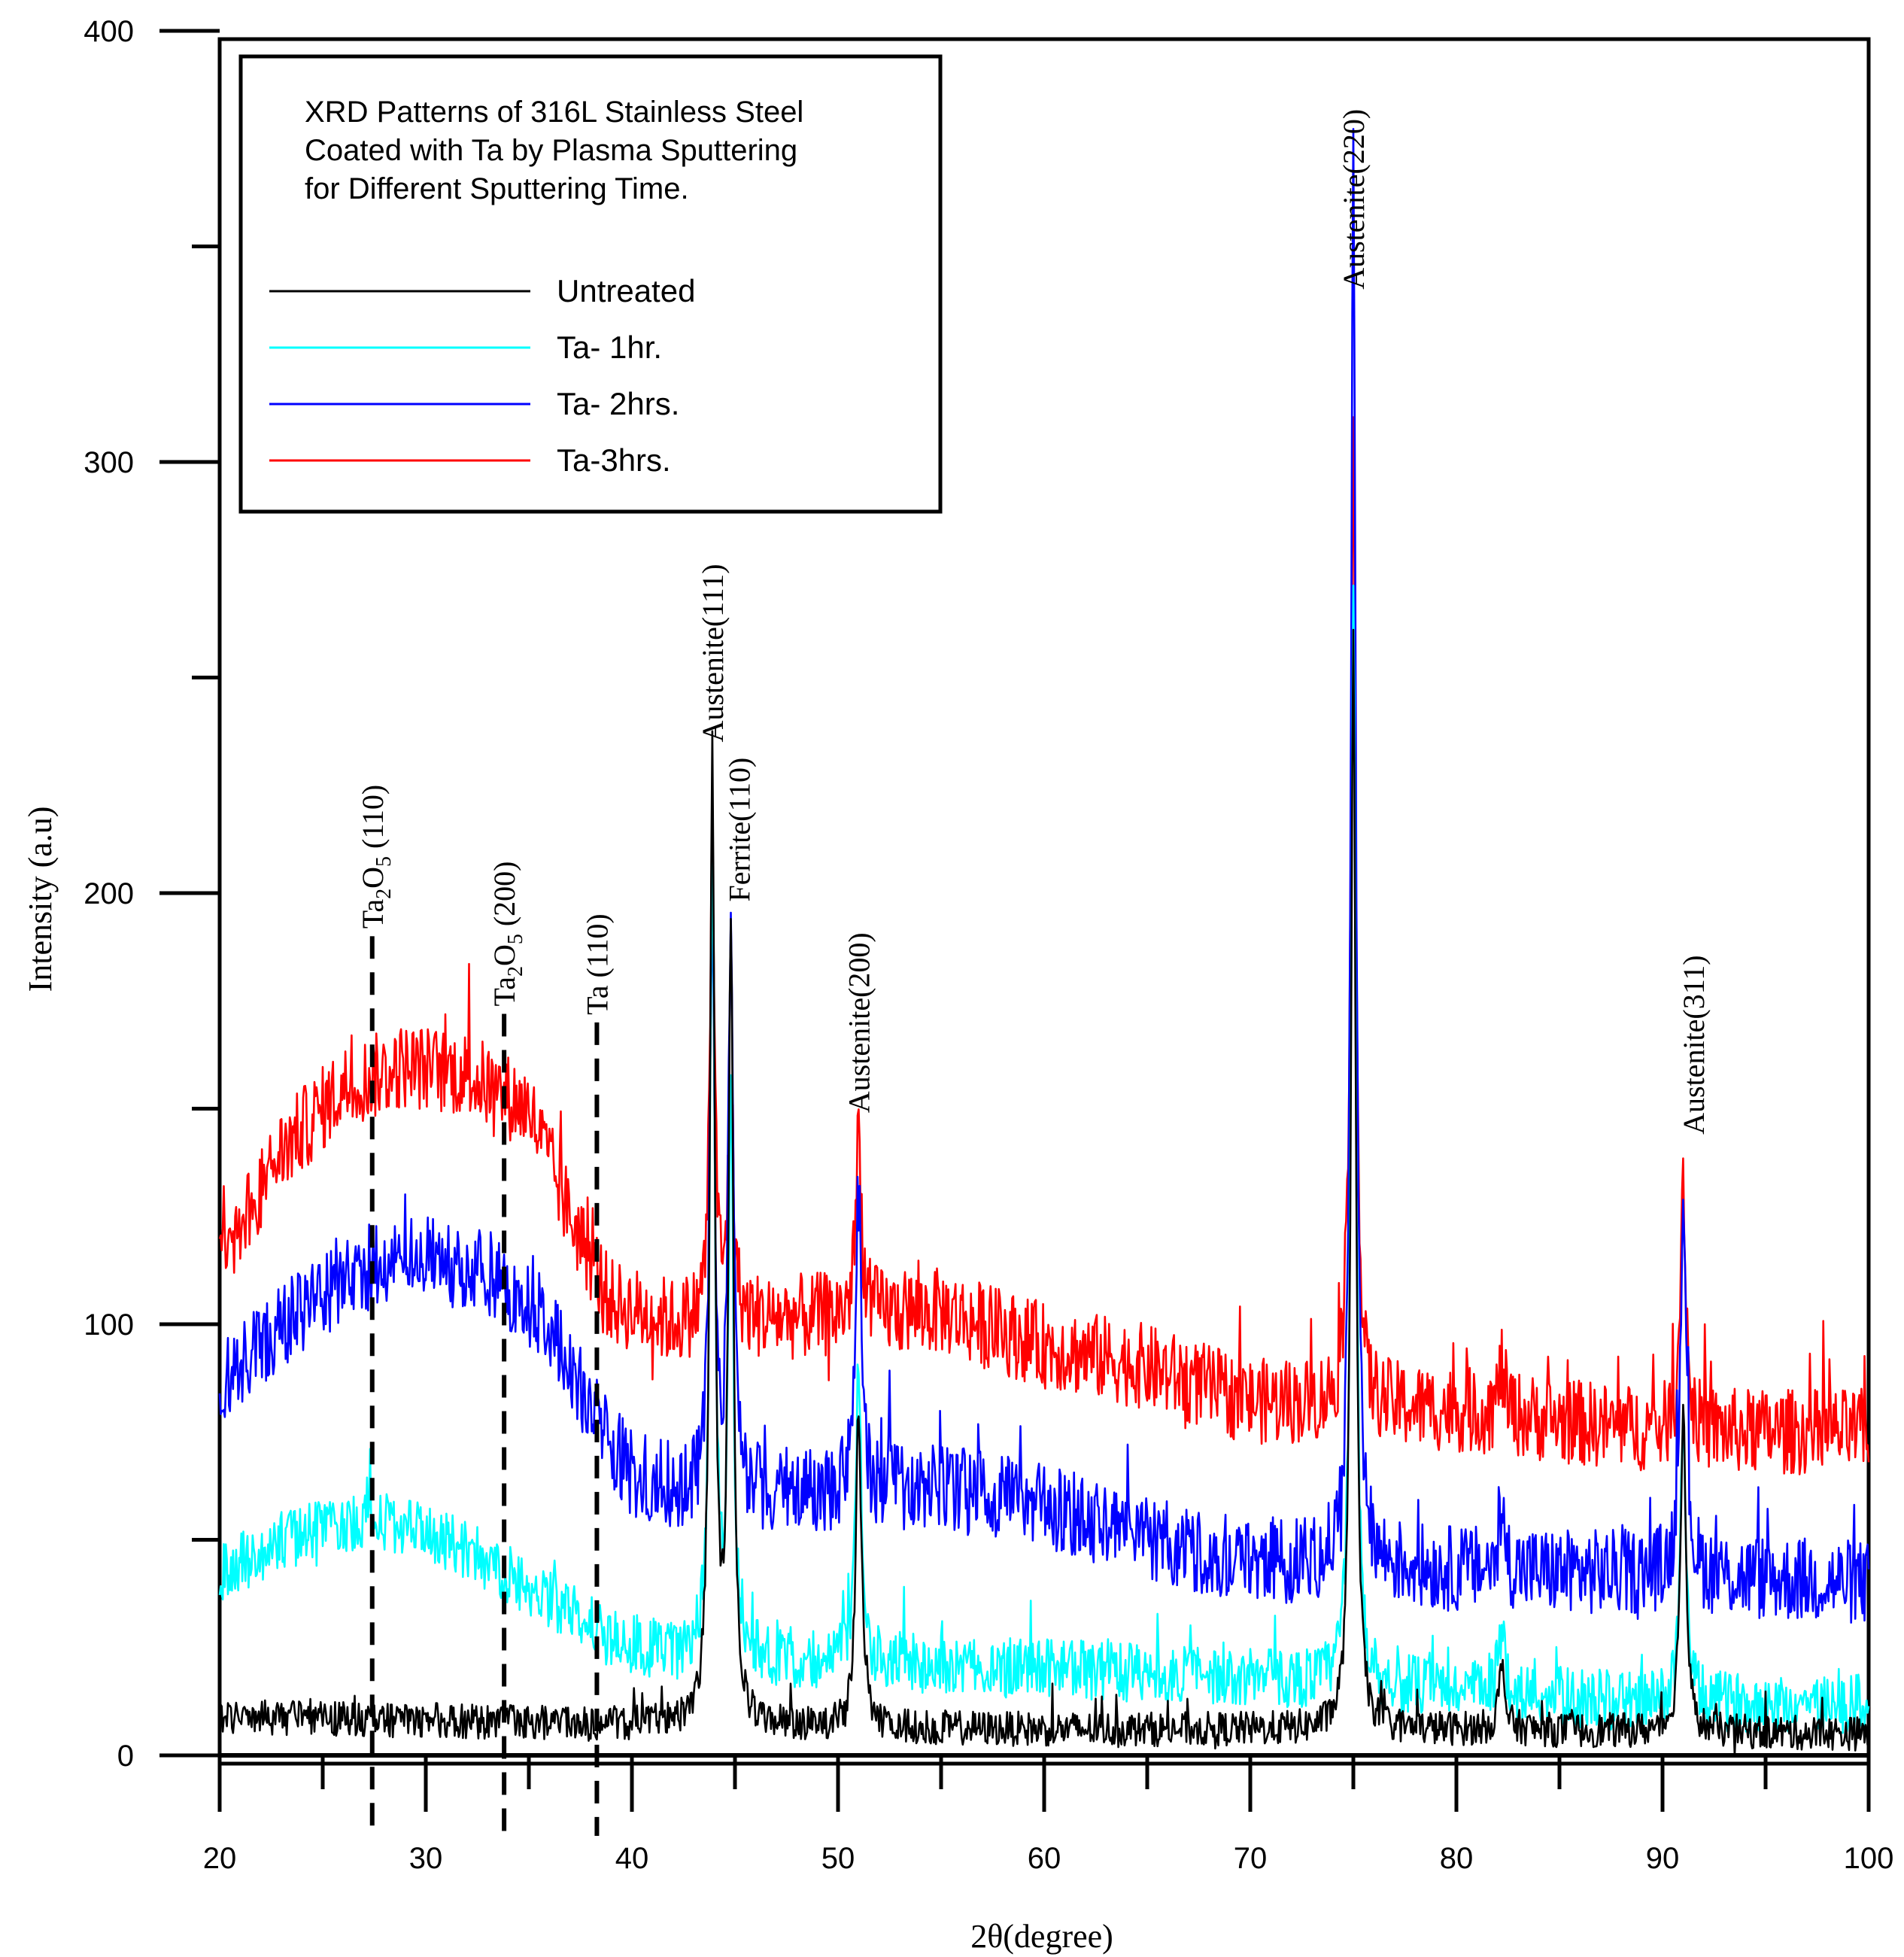 The height and width of the screenshot is (1957, 1904). Describe the element at coordinates (1251, 1858) in the screenshot. I see `x-tick-label: 70` at that location.